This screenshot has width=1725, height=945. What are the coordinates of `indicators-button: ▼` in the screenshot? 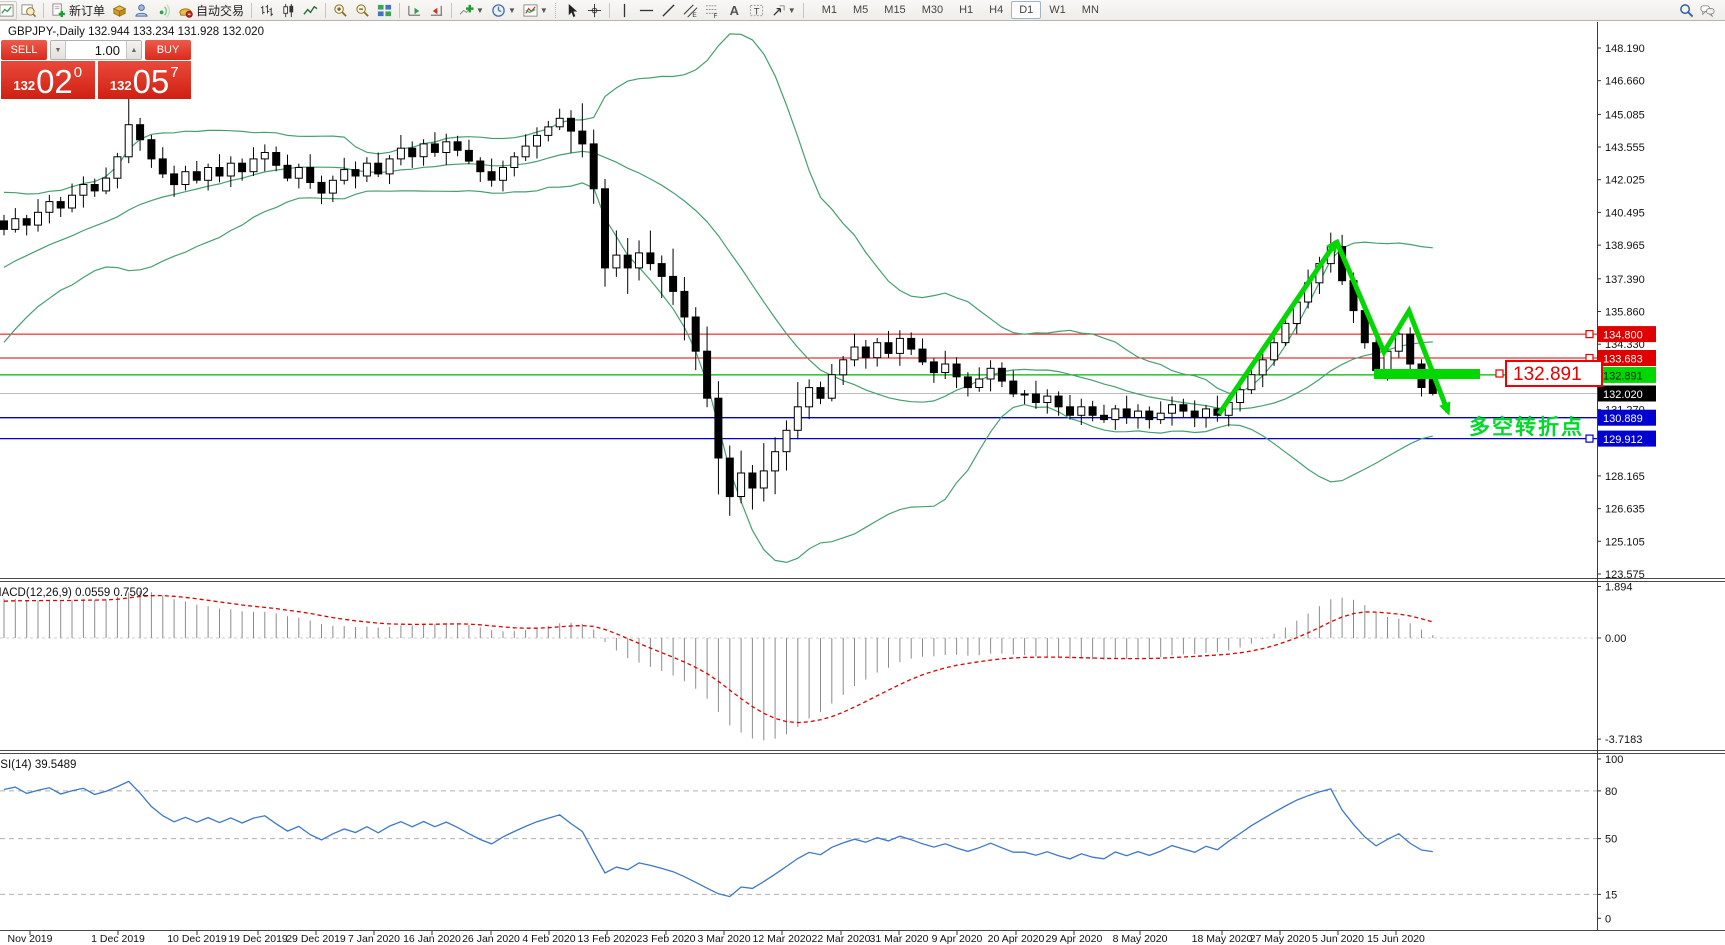 It's located at (471, 10).